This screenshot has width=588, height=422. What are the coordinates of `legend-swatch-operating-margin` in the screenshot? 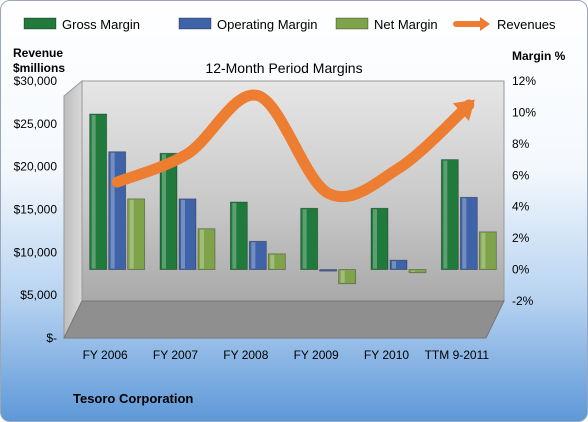 It's located at (195, 23).